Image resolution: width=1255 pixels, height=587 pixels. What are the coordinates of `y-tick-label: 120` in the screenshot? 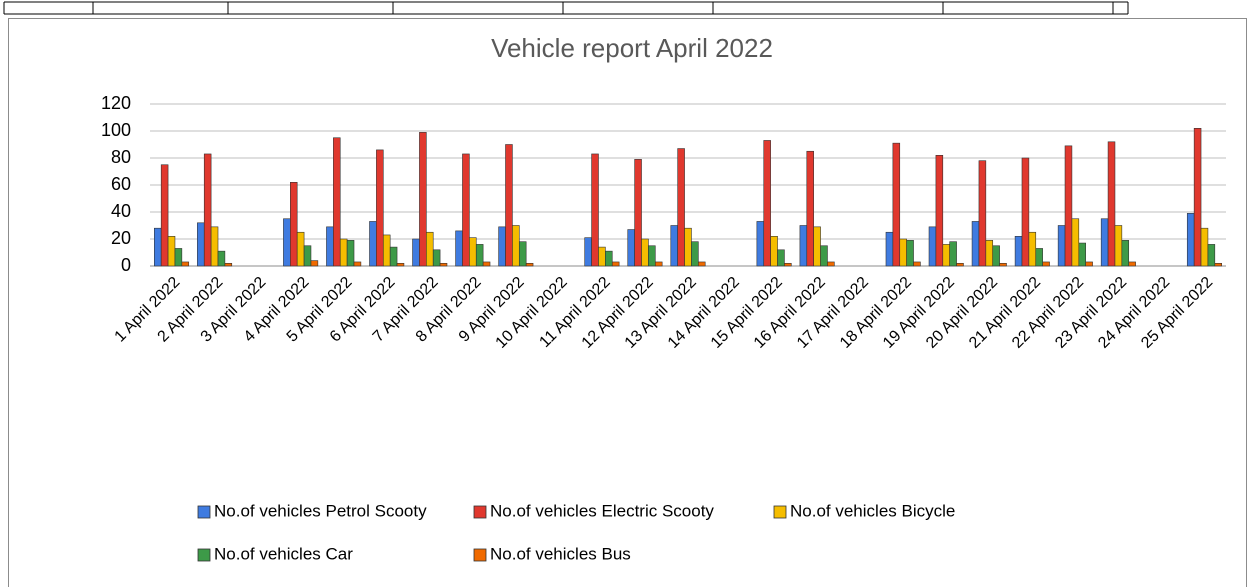 It's located at (116, 103).